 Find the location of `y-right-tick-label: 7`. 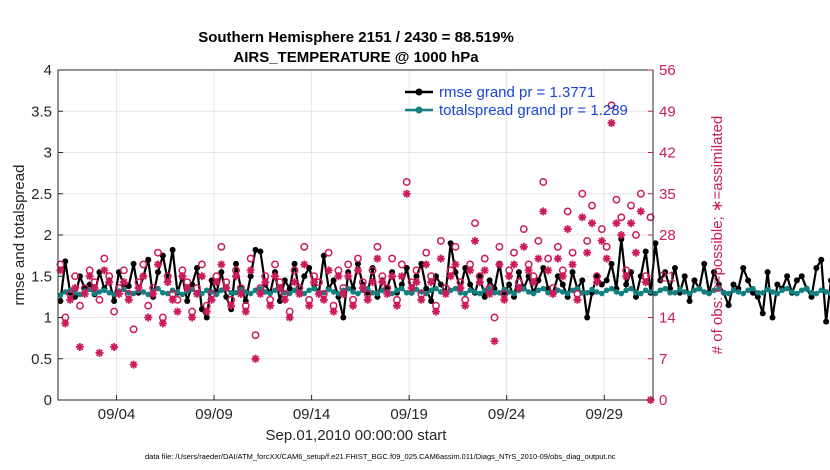

y-right-tick-label: 7 is located at coordinates (663, 359).